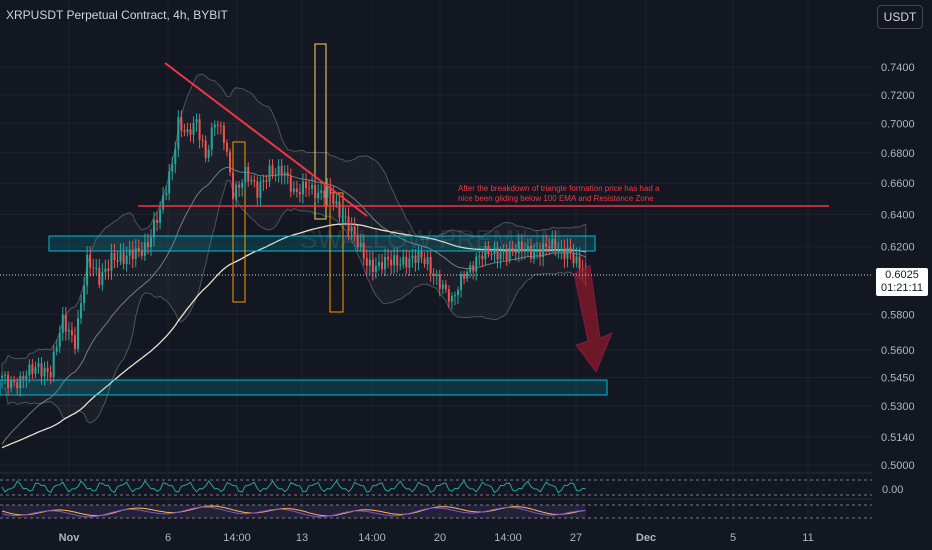  Describe the element at coordinates (898, 407) in the screenshot. I see `price-tick-label: 0.5300` at that location.